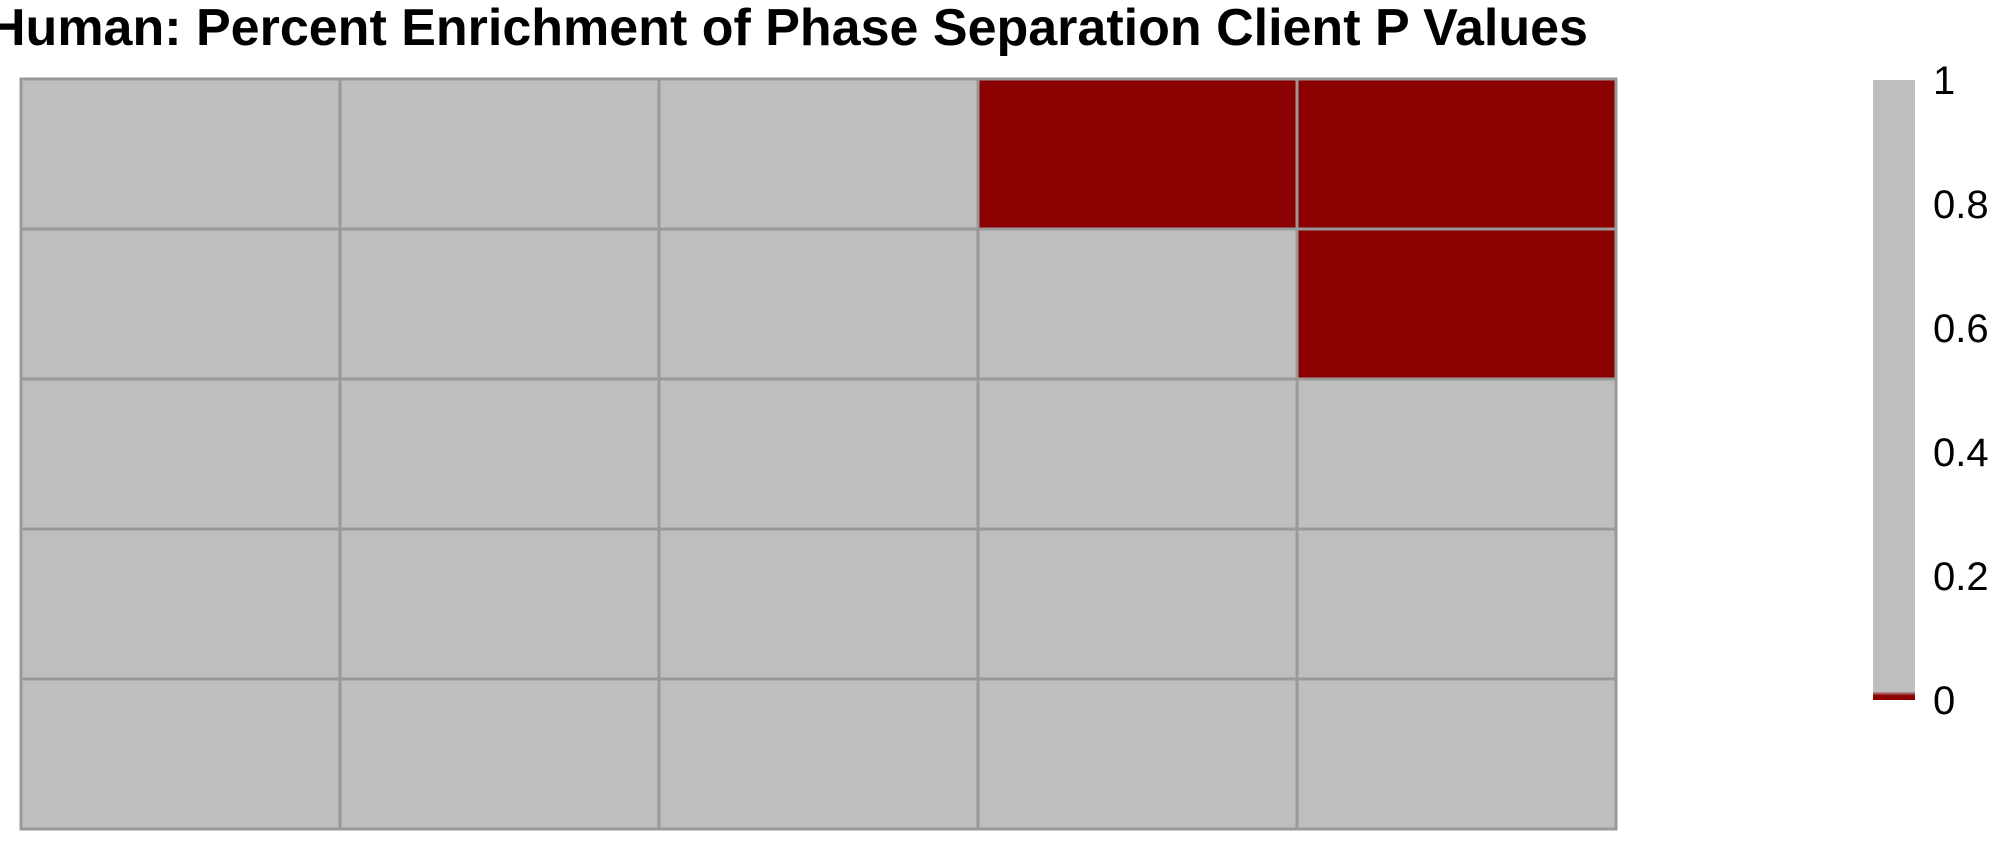  I want to click on heatmap-cell-r2-c5, so click(1456, 304).